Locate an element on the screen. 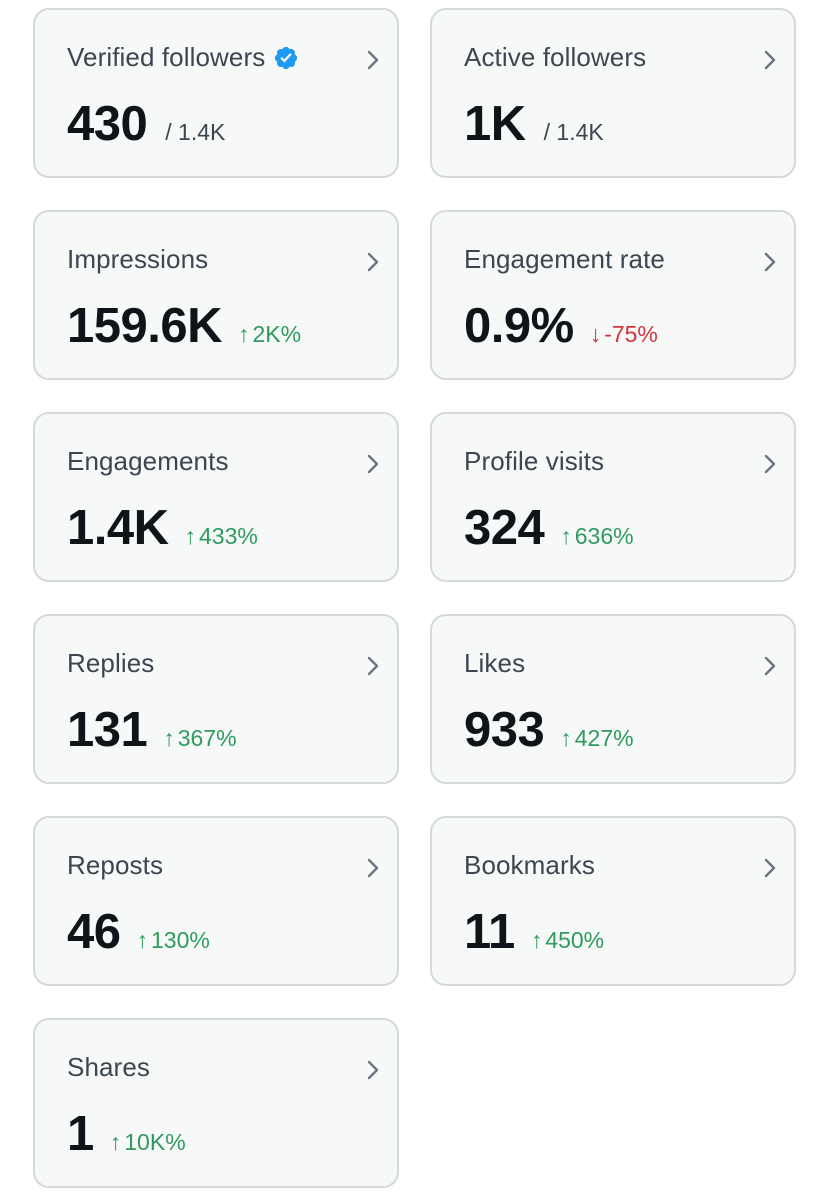  metric-value: 131 is located at coordinates (107, 730).